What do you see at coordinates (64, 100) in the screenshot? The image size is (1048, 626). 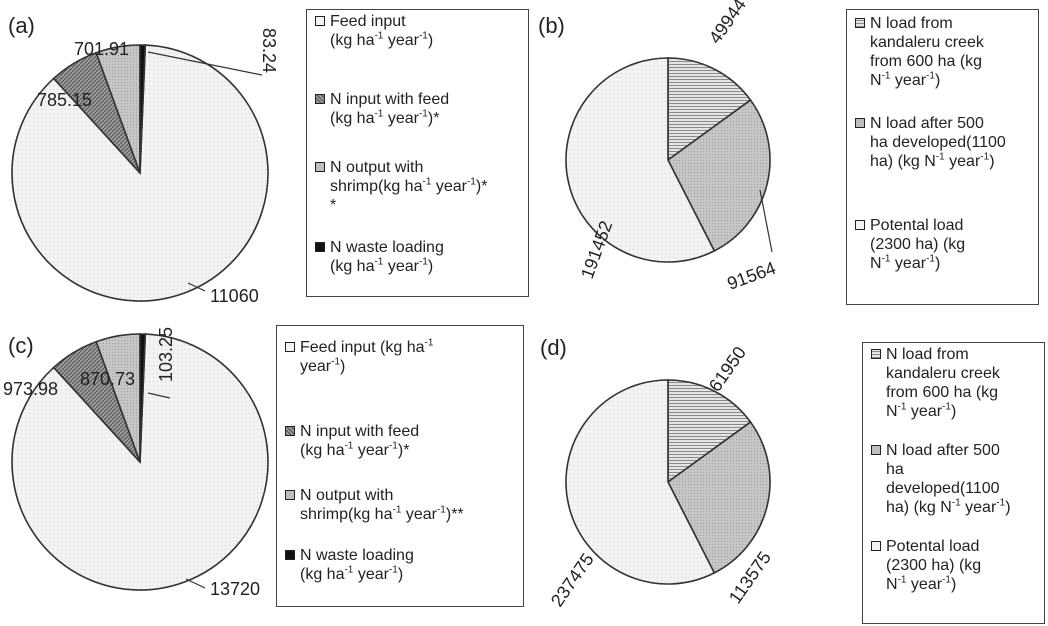 I see `value-label: 785.15` at bounding box center [64, 100].